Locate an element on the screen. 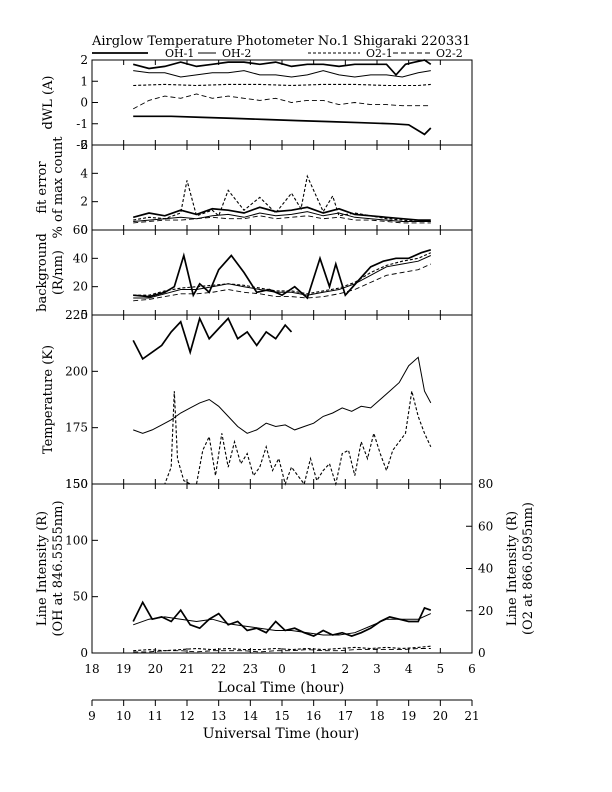 The height and width of the screenshot is (792, 612). ytick-label: 60 is located at coordinates (80, 230).